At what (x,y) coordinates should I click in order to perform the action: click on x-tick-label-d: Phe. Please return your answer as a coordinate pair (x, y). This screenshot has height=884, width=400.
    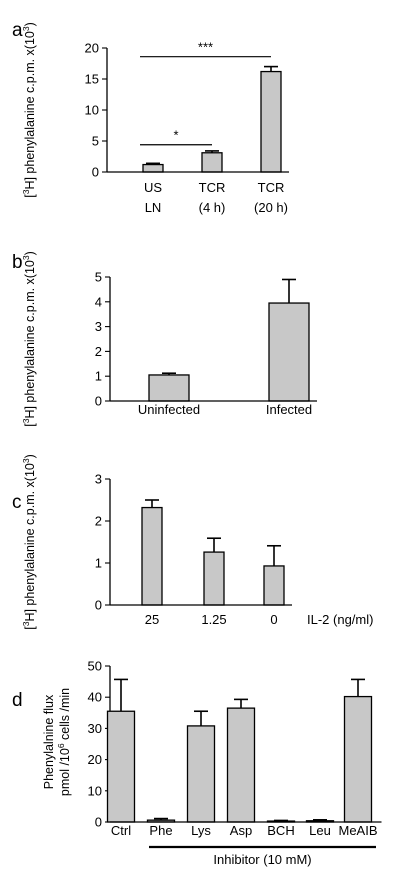
    Looking at the image, I should click on (160, 830).